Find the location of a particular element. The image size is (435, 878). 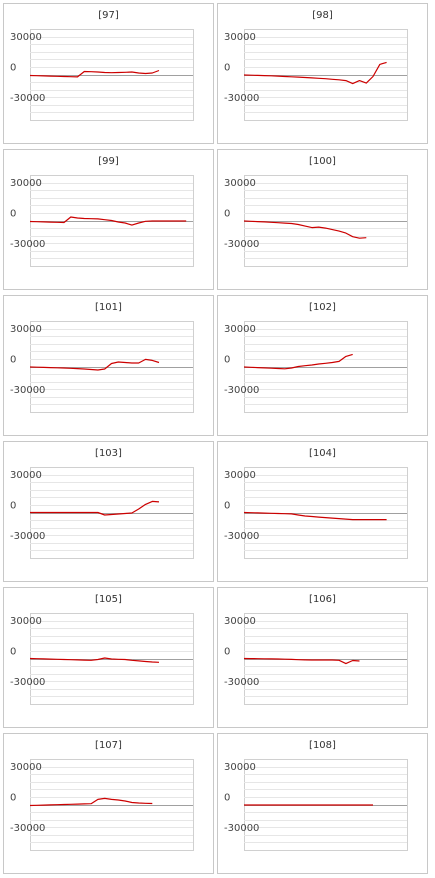

chart-panel: [104] 30000 0 -30000 is located at coordinates (322, 511).